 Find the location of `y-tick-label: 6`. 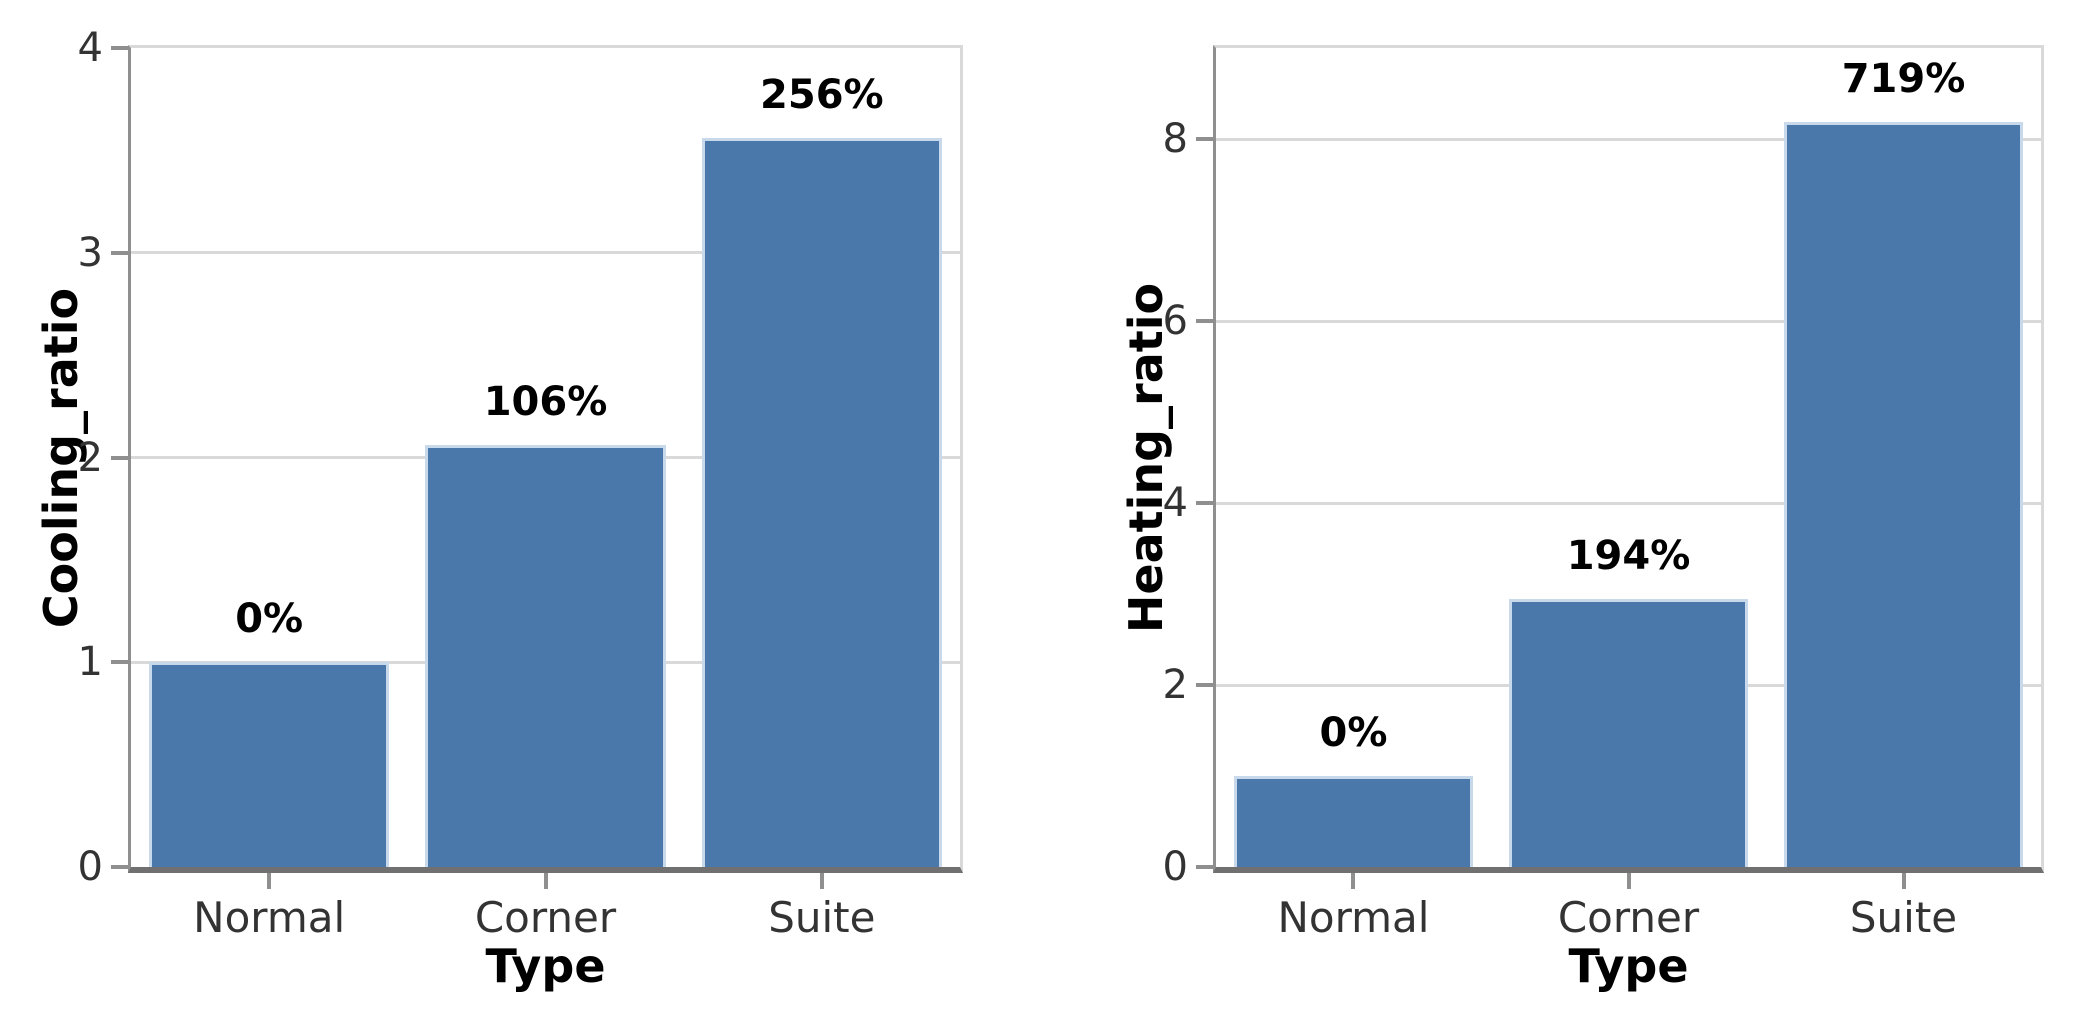

y-tick-label: 6 is located at coordinates (1175, 321).